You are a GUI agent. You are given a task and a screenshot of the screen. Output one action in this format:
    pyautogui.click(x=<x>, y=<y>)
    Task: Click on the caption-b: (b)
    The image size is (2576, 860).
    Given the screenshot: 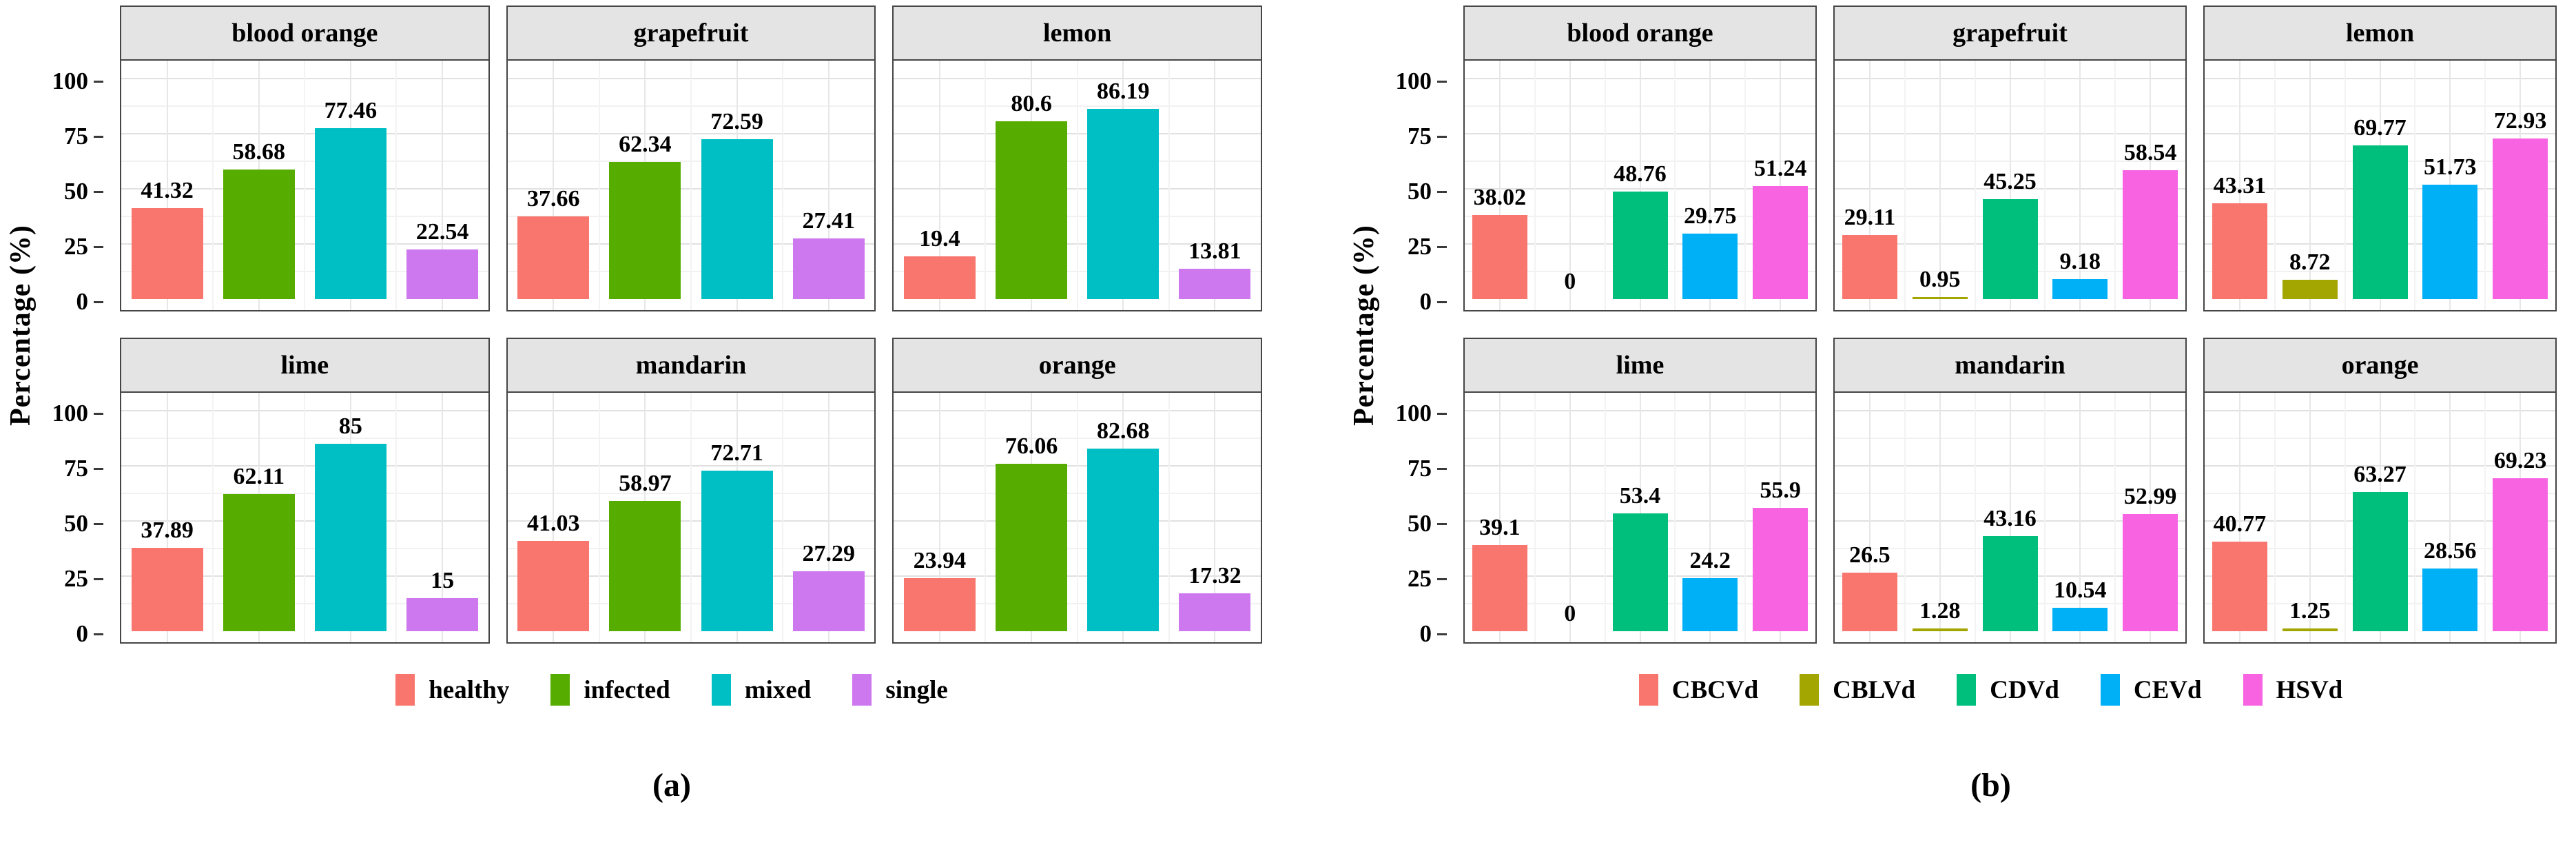 What is the action you would take?
    pyautogui.click(x=1990, y=785)
    